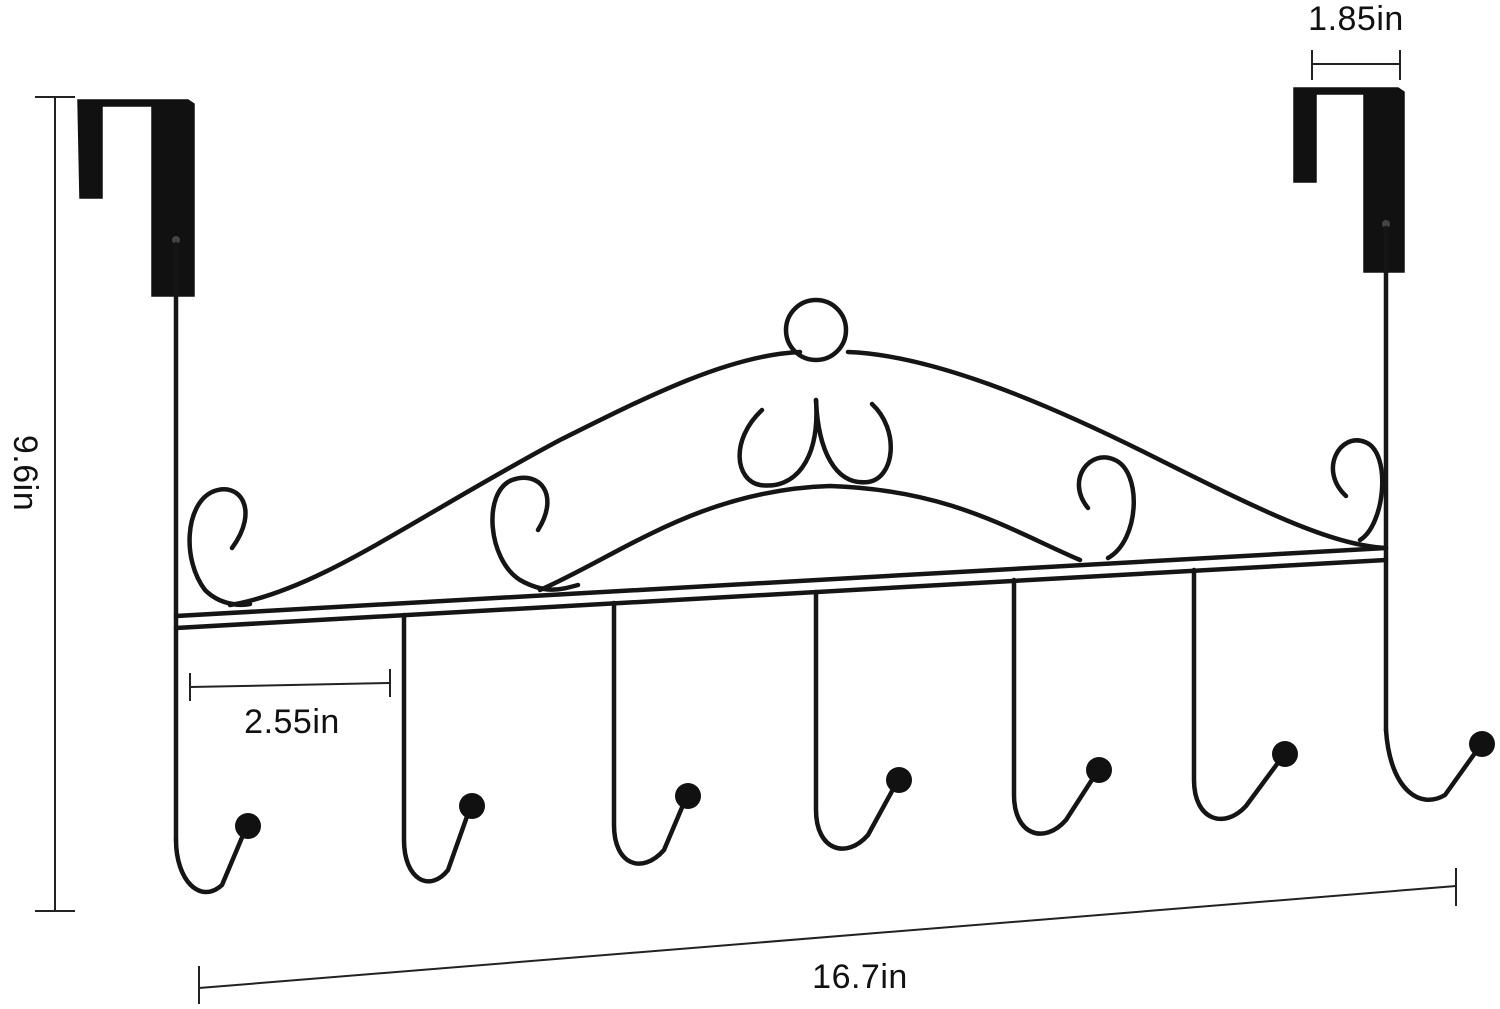  What do you see at coordinates (136, 198) in the screenshot?
I see `left-door-bracket` at bounding box center [136, 198].